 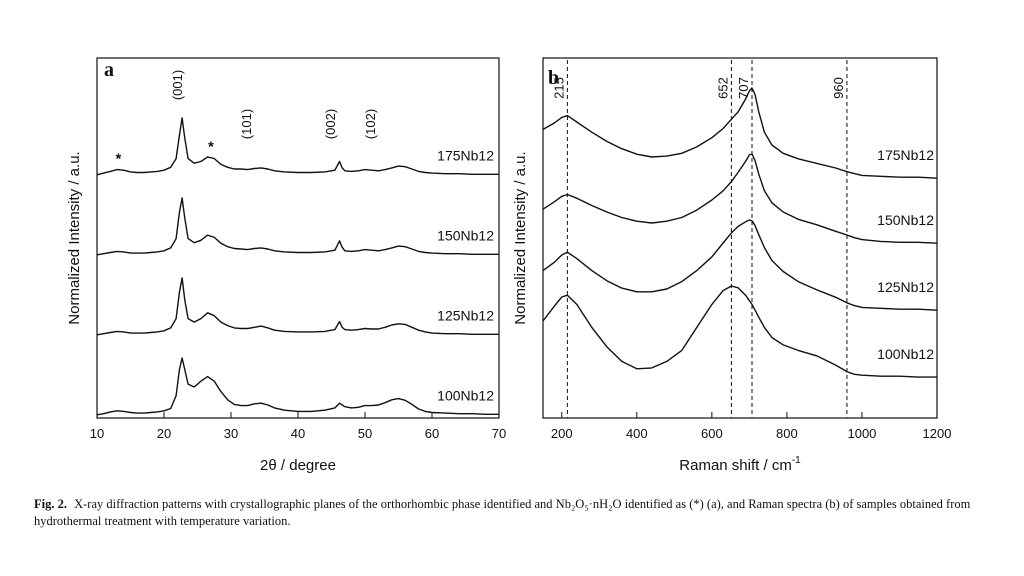 What do you see at coordinates (743, 88) in the screenshot?
I see `reference-line-label: 707` at bounding box center [743, 88].